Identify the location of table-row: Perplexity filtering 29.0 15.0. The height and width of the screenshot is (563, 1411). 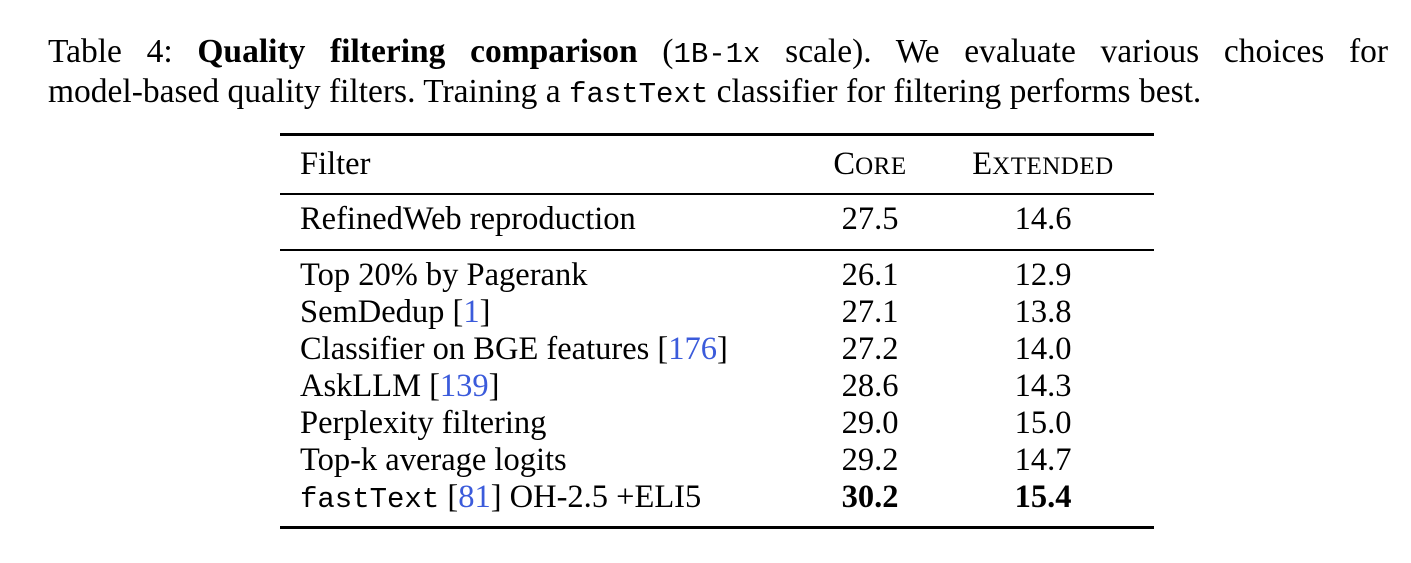
(717, 423).